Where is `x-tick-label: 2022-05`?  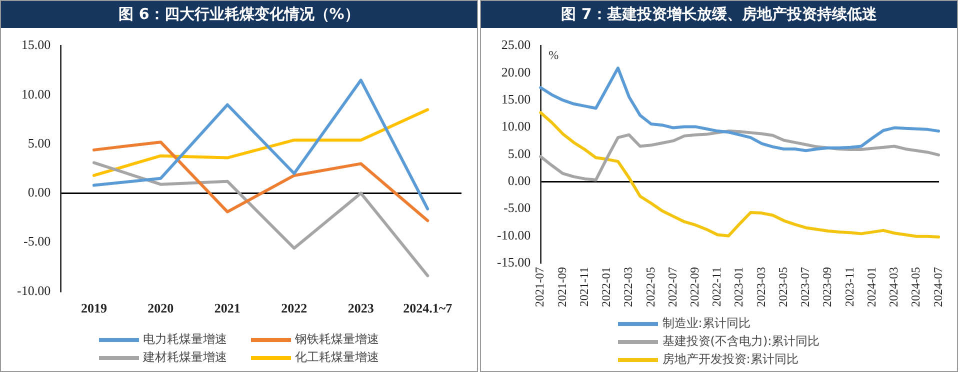
x-tick-label: 2022-05 is located at coordinates (650, 287).